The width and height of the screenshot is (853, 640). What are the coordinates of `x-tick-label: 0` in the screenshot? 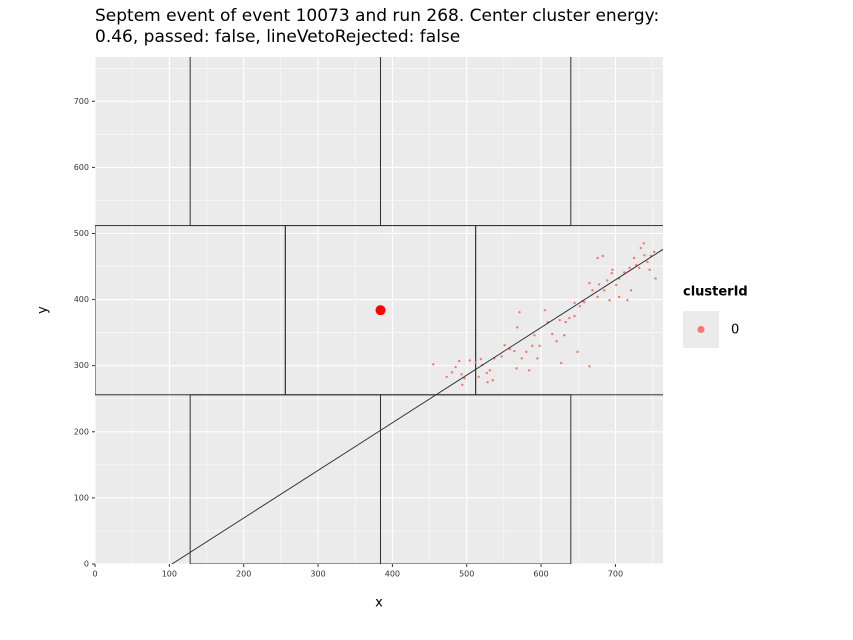 It's located at (94, 574).